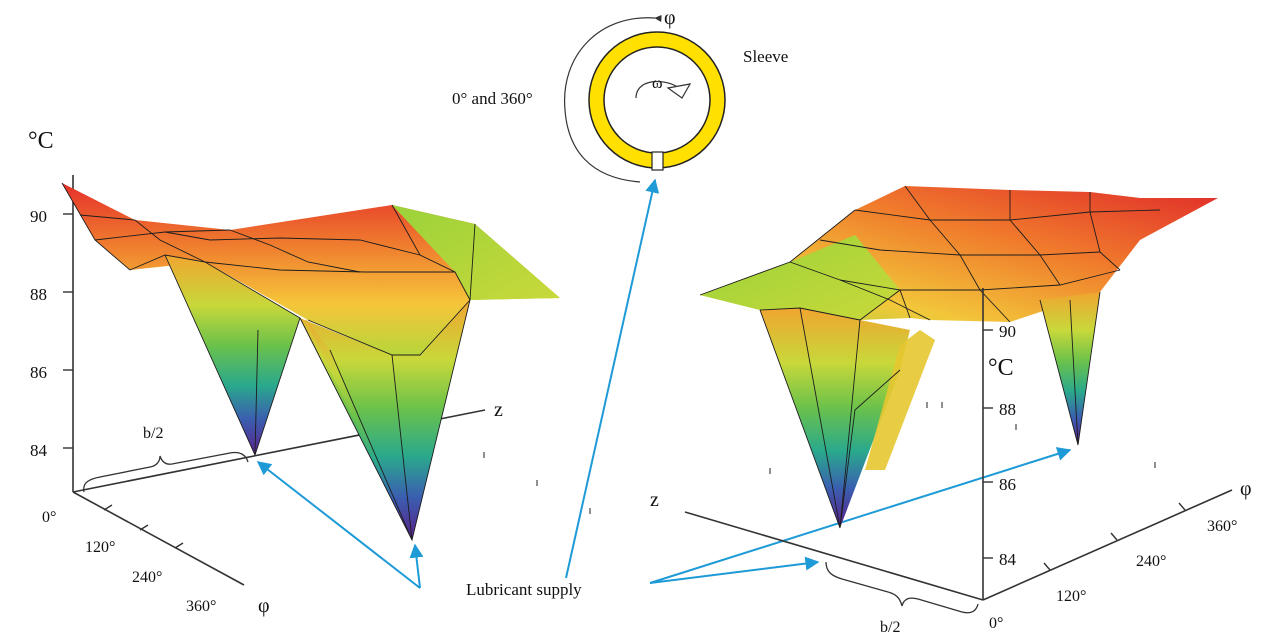 The image size is (1267, 637). What do you see at coordinates (41, 141) in the screenshot?
I see `left-unit-label: °C` at bounding box center [41, 141].